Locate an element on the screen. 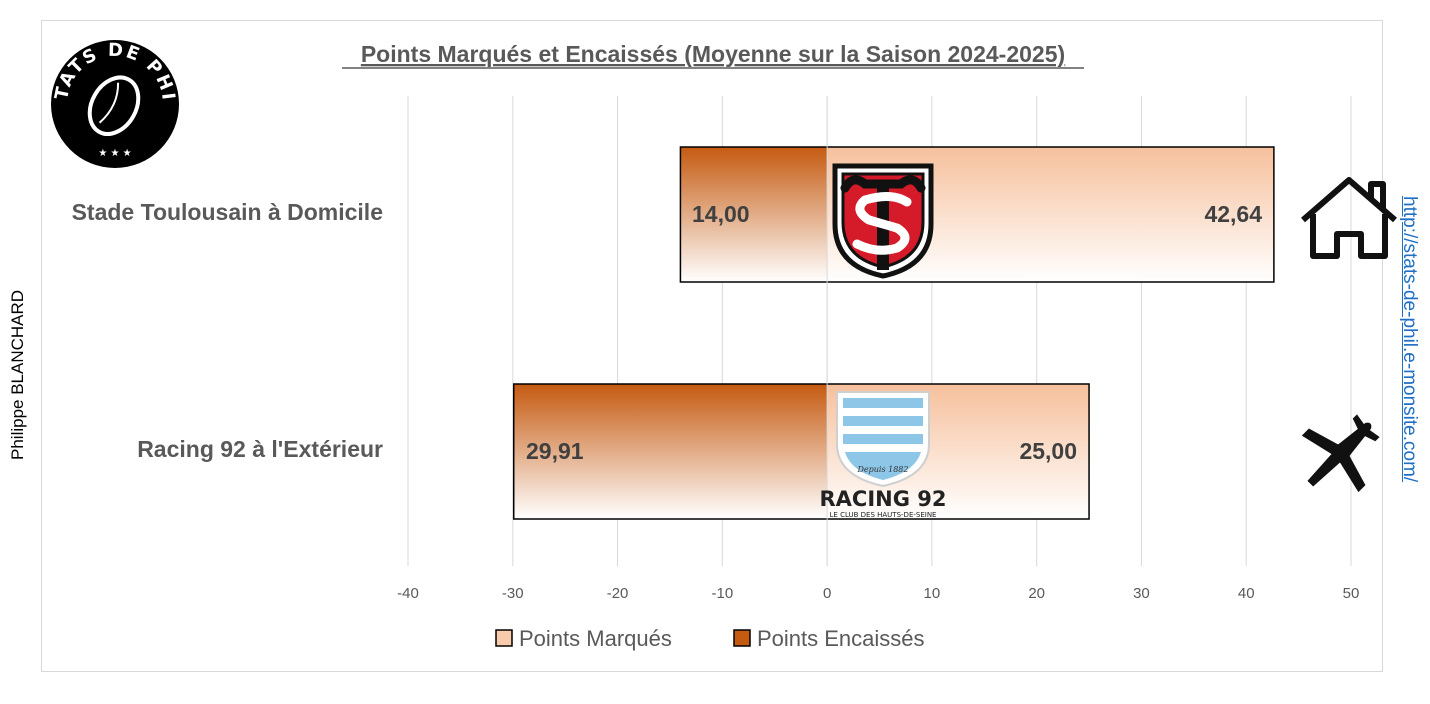  home-icon is located at coordinates (1349, 218).